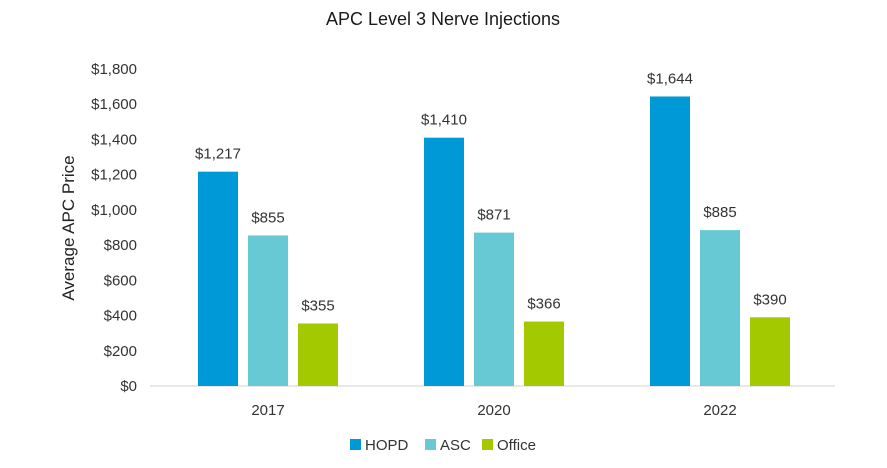 The height and width of the screenshot is (468, 887). Describe the element at coordinates (268, 310) in the screenshot. I see `bar-asc-2017` at that location.